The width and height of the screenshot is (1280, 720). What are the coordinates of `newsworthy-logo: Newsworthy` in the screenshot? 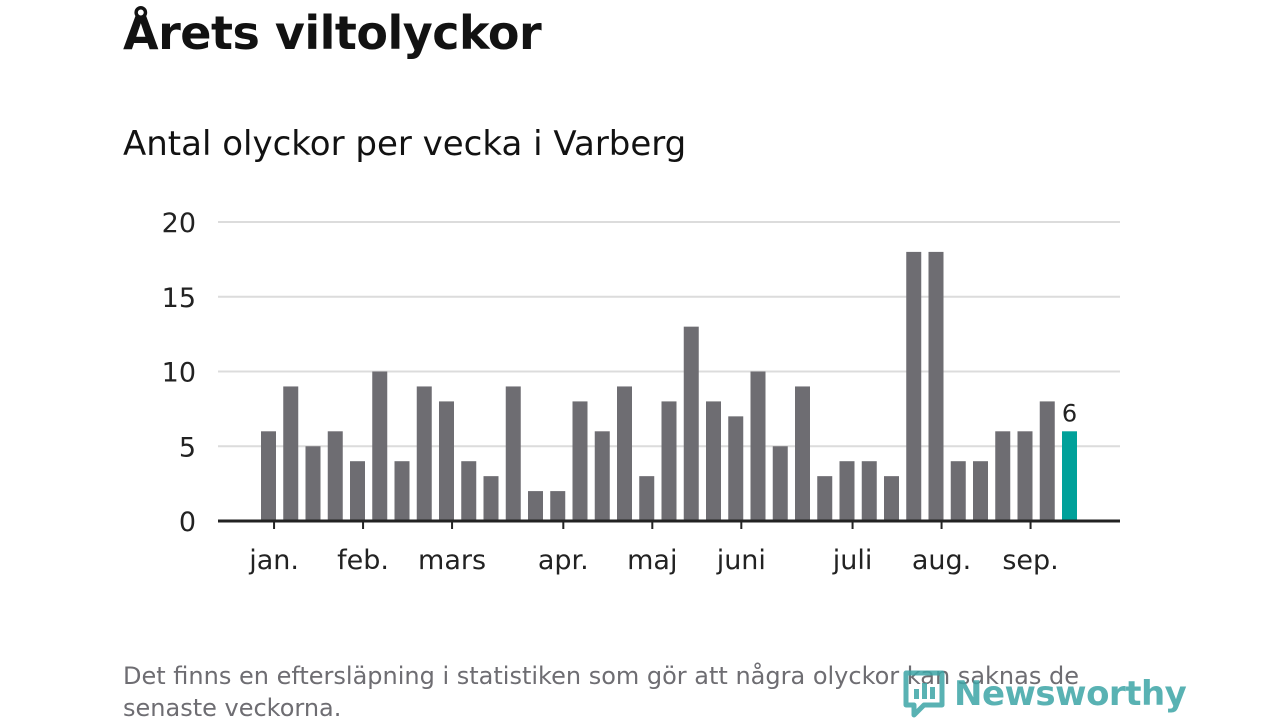 It's located at (1044, 693).